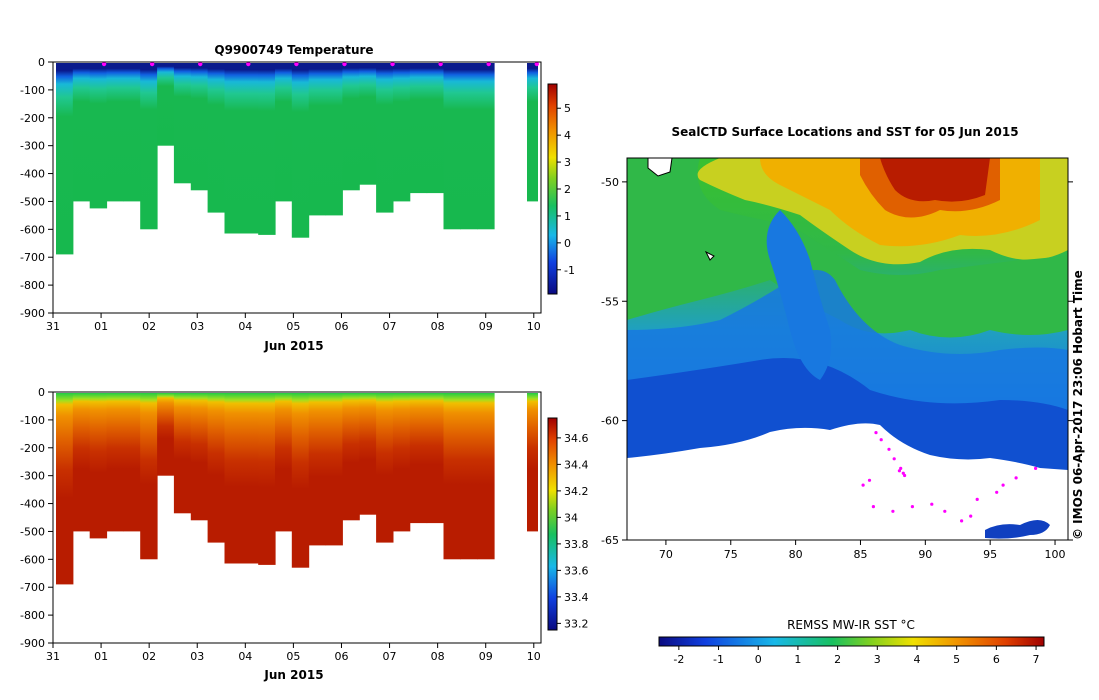 Image resolution: width=1099 pixels, height=700 pixels. What do you see at coordinates (573, 531) in the screenshot?
I see `salinity-colorbar-ticks: 34.6 34.4 34.2 34 33.8 33.6 33.4 33.2` at bounding box center [573, 531].